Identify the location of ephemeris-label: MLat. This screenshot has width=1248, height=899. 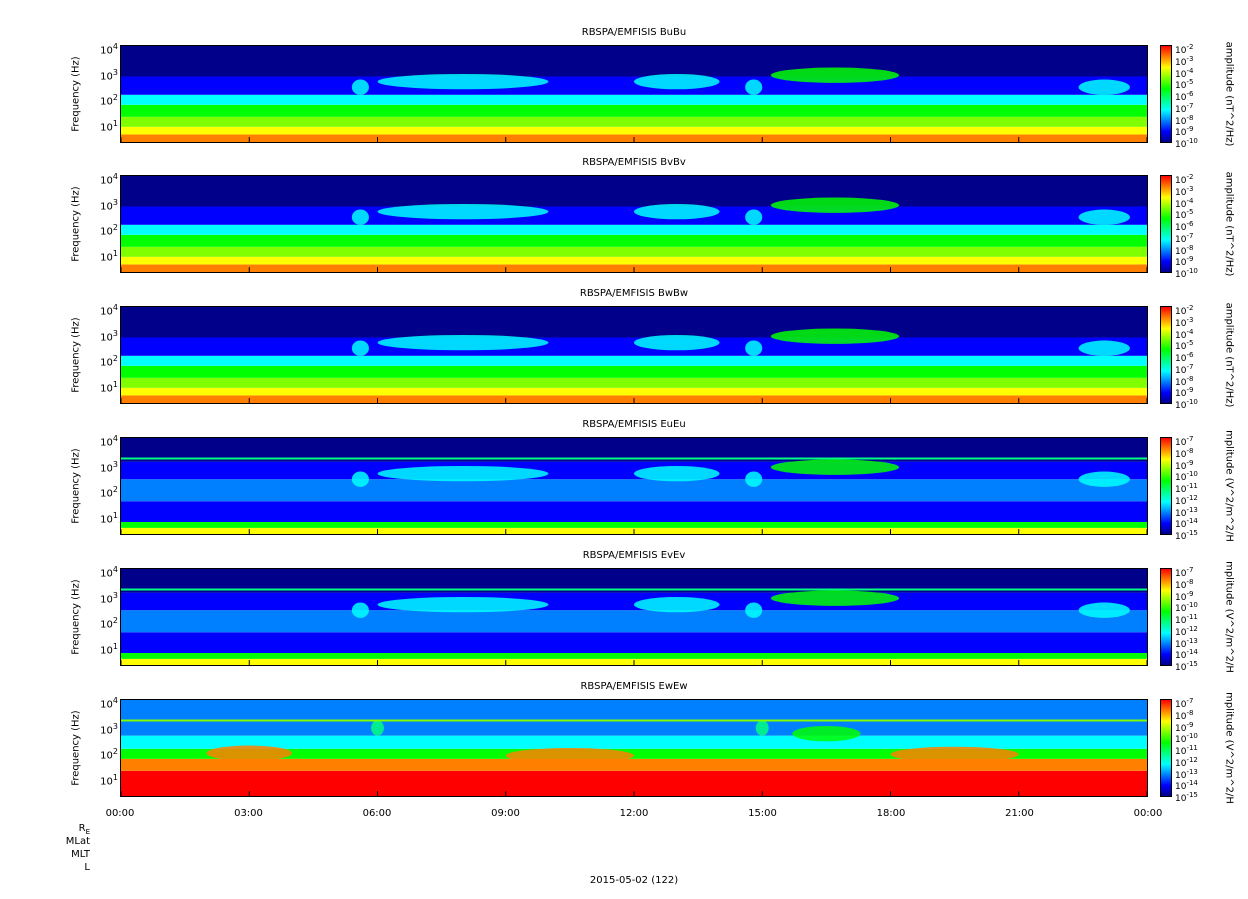
(77, 841).